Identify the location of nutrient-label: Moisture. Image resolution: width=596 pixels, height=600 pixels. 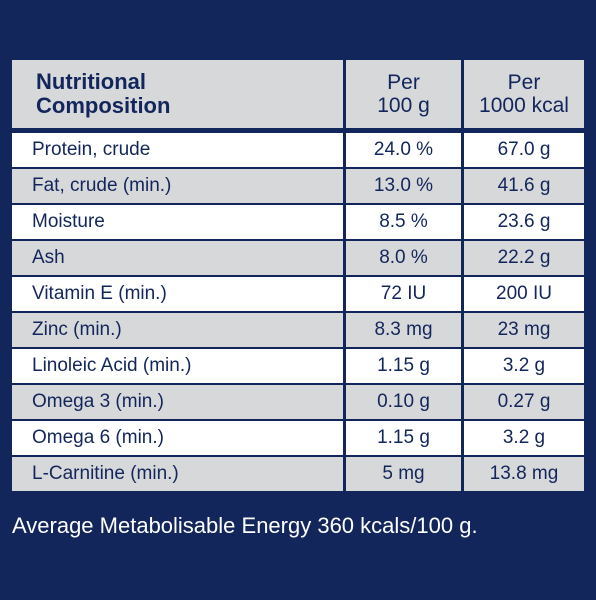
(179, 221).